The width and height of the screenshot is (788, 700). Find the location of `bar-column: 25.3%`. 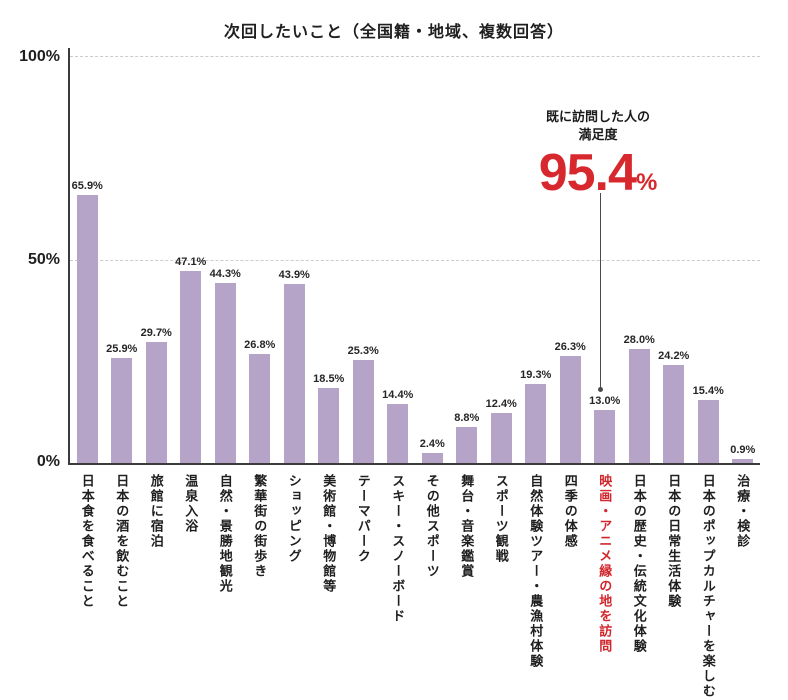

bar-column: 25.3% is located at coordinates (363, 259).